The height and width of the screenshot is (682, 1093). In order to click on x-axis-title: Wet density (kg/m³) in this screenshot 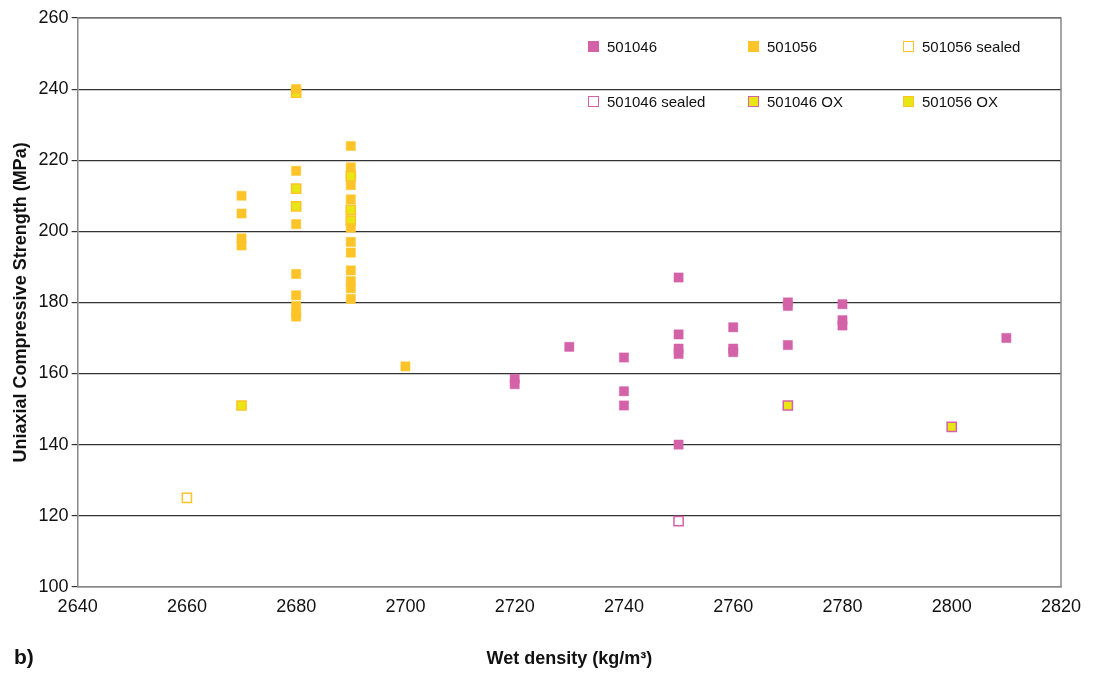, I will do `click(569, 658)`.